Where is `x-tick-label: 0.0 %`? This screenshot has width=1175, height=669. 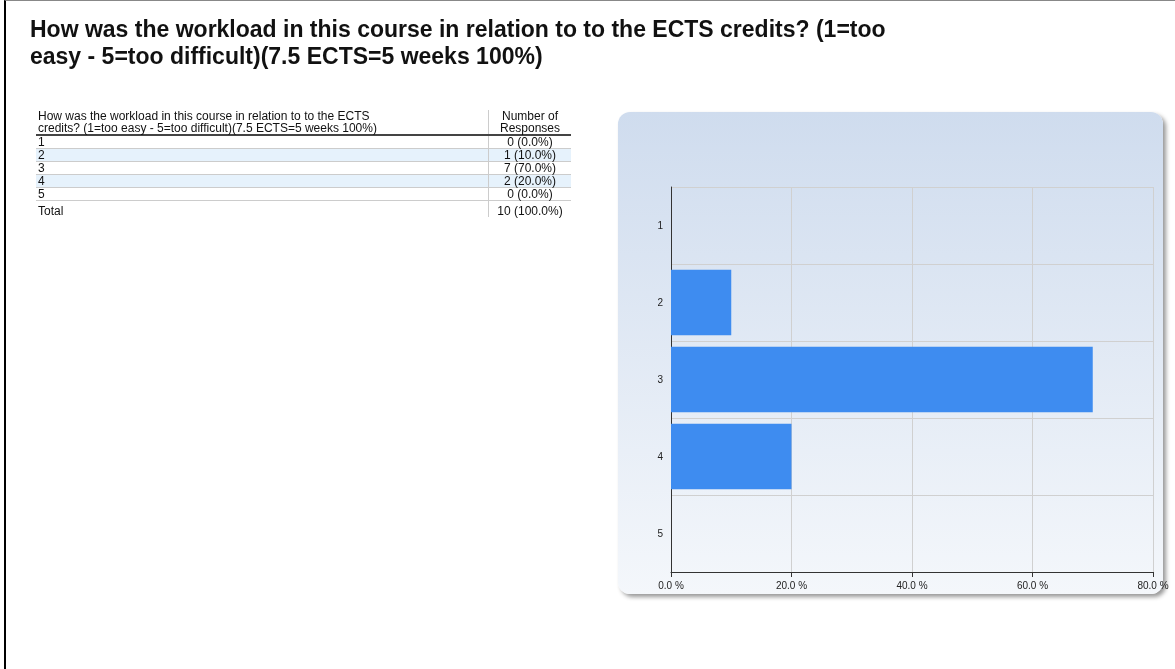 x-tick-label: 0.0 % is located at coordinates (671, 585).